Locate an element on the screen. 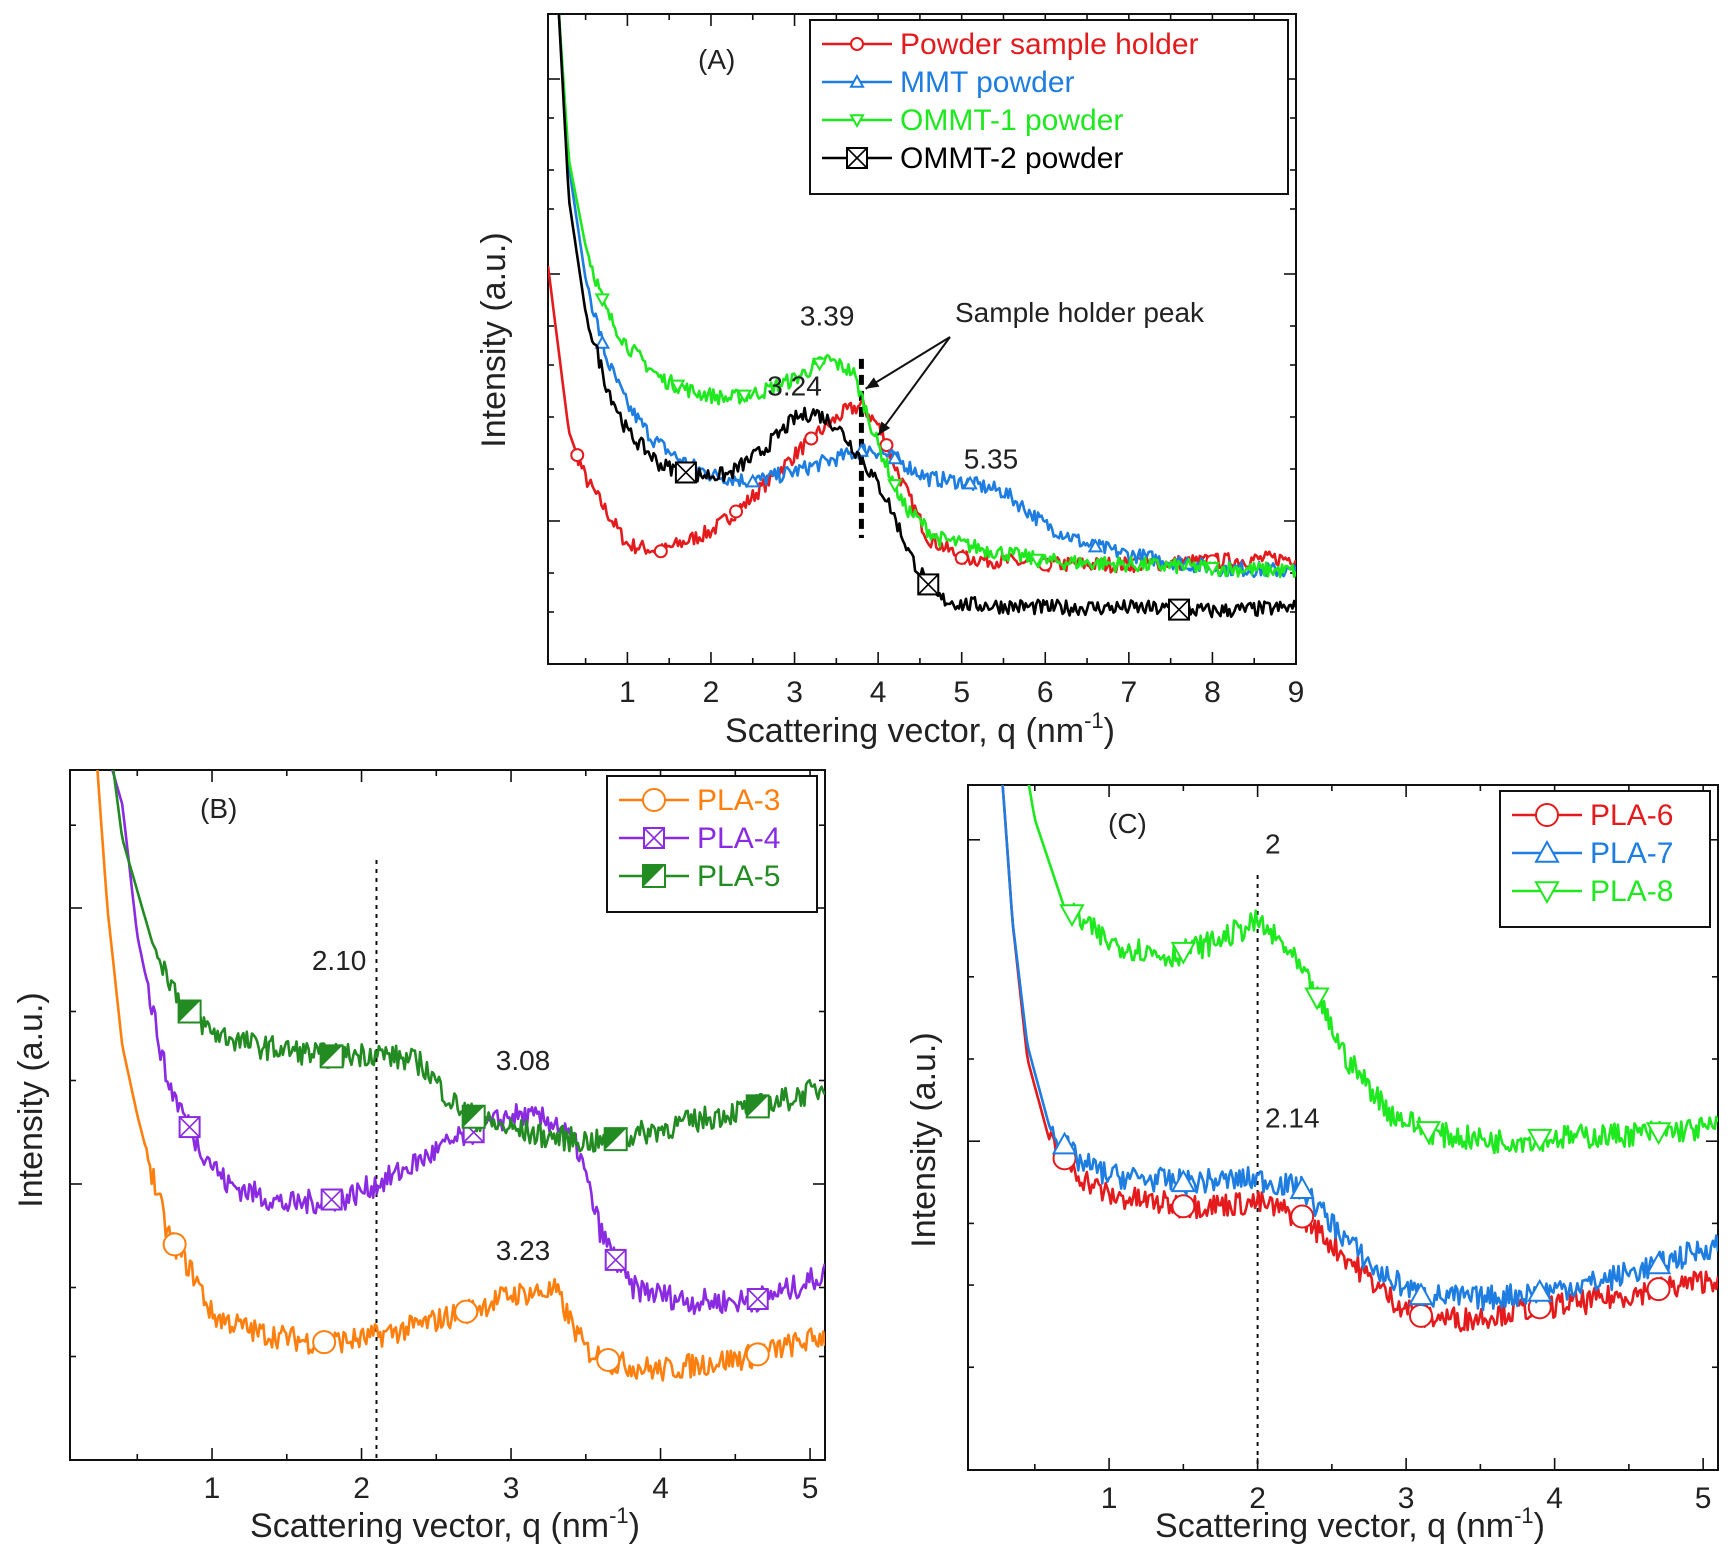 The height and width of the screenshot is (1544, 1730). legend-label: OMMT-1 powder is located at coordinates (1011, 120).